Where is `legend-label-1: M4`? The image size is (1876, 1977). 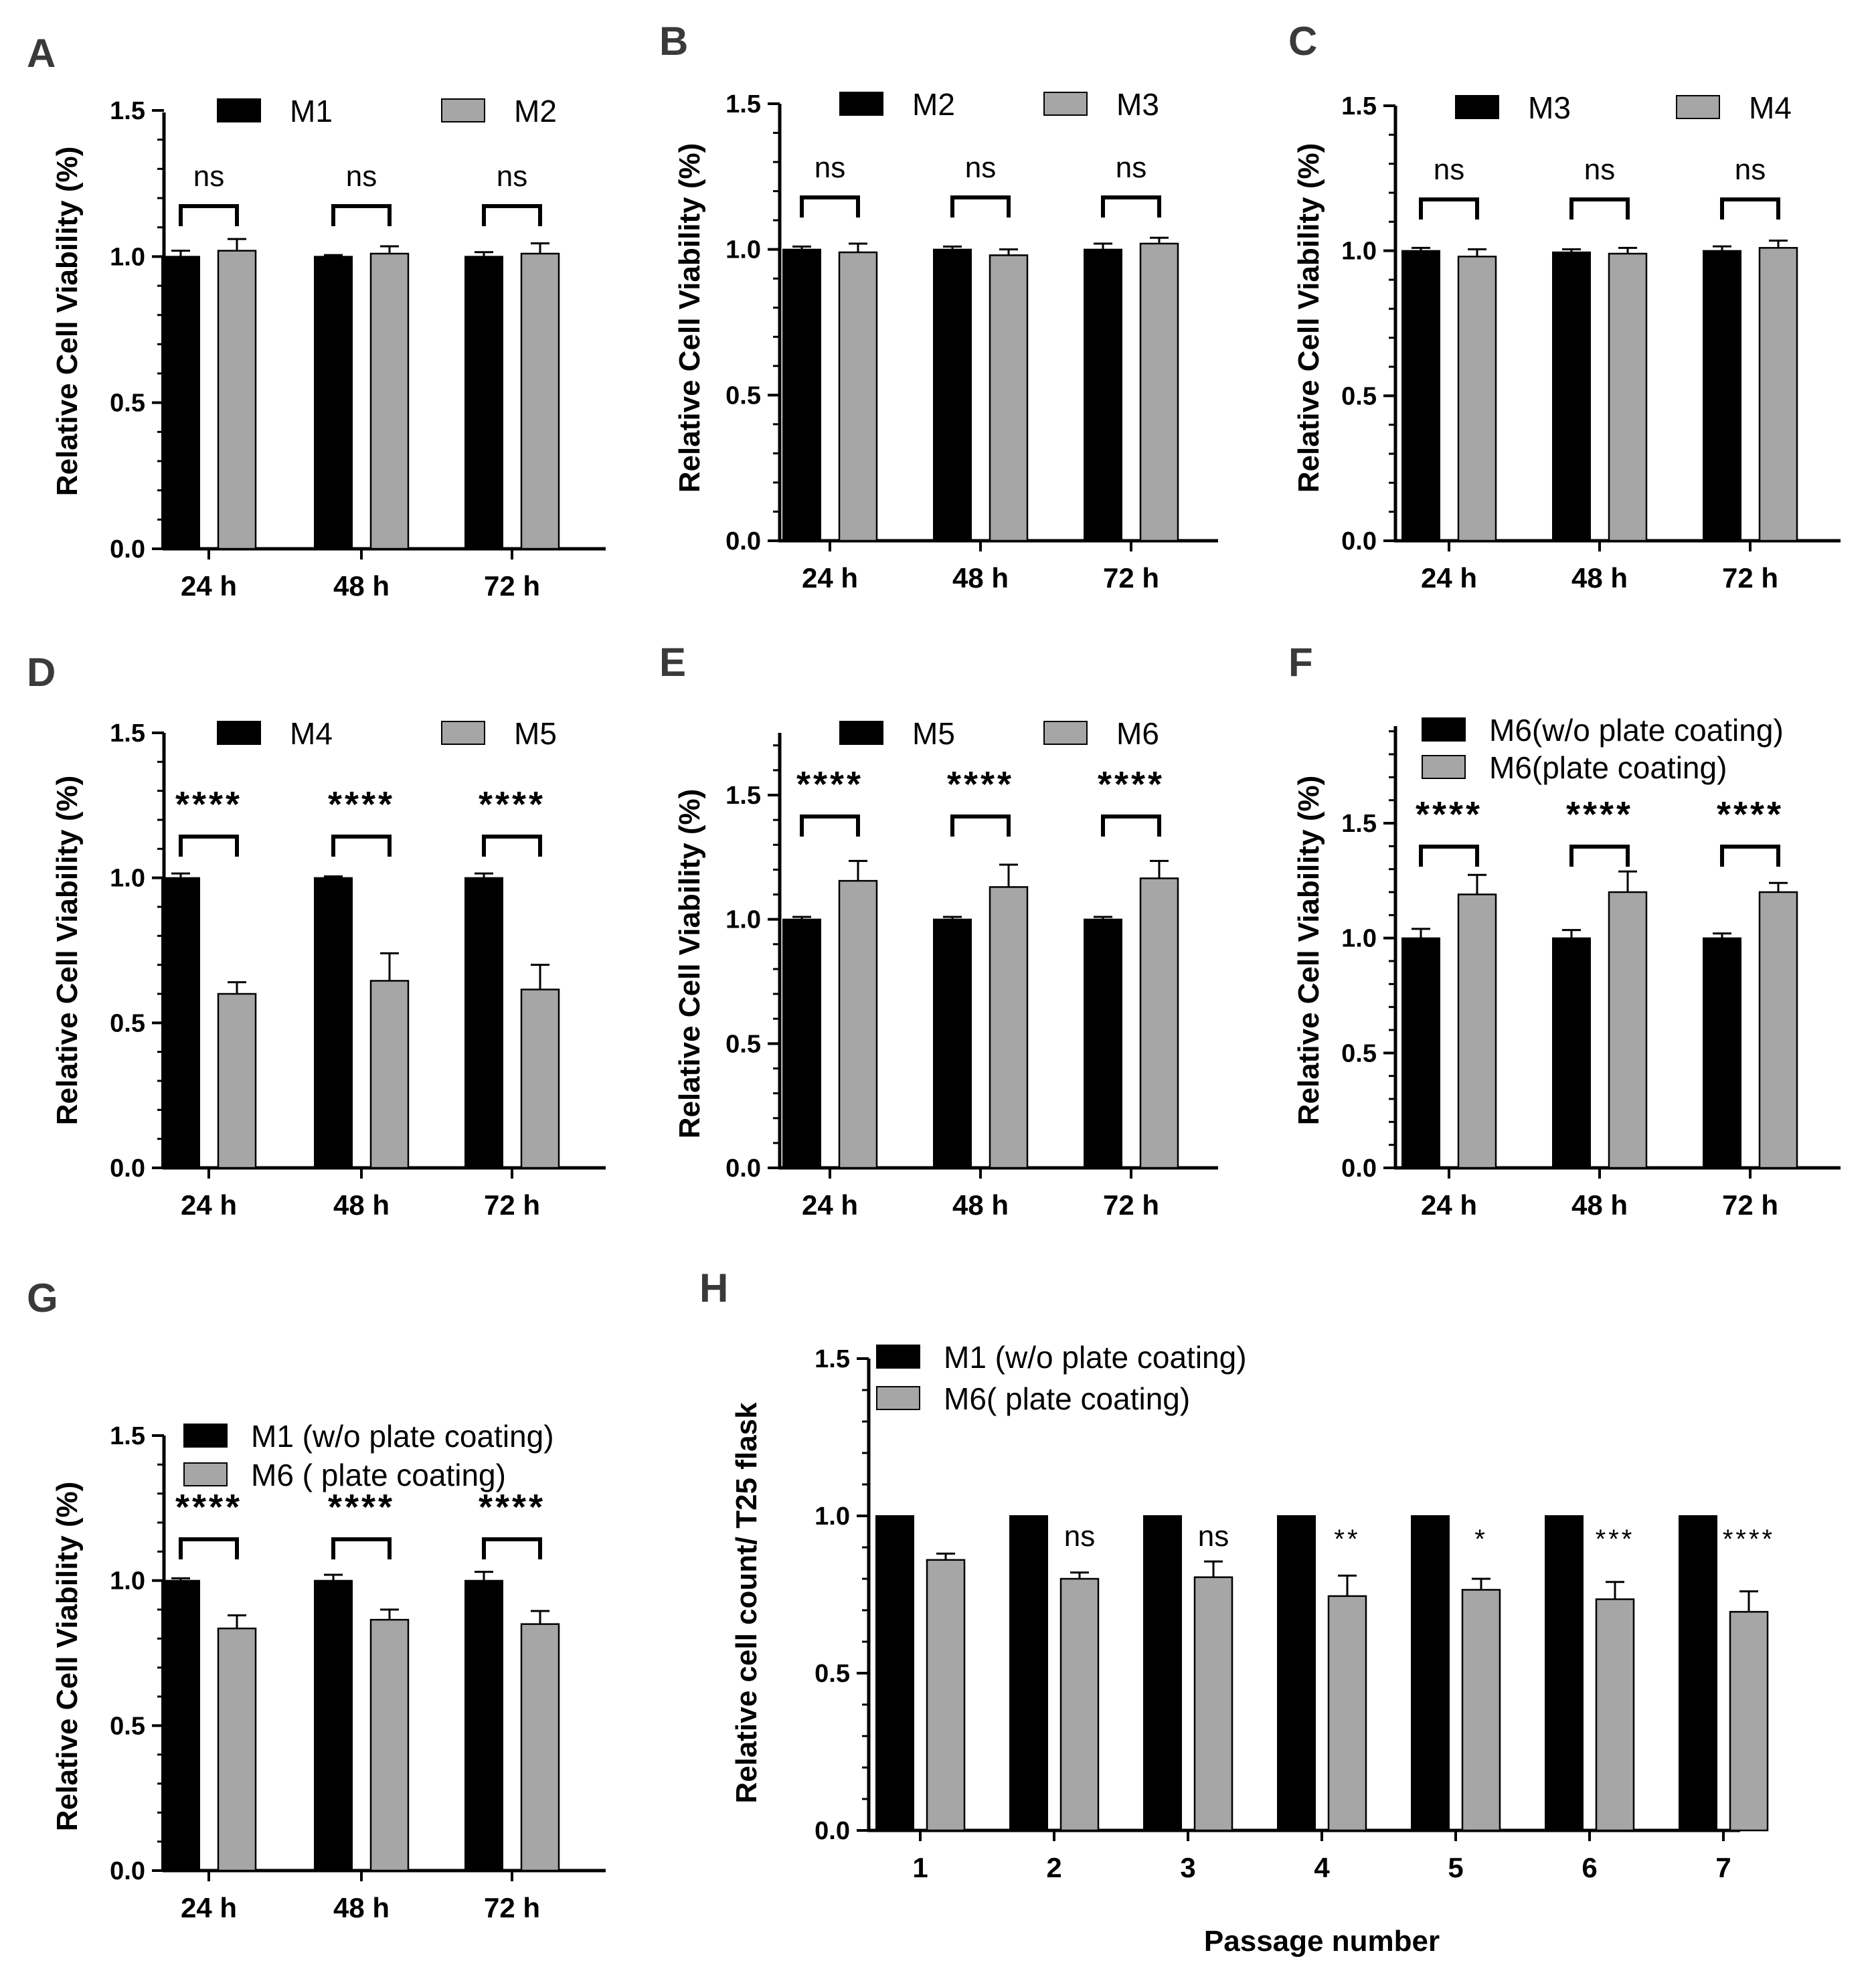
legend-label-1: M4 is located at coordinates (311, 733).